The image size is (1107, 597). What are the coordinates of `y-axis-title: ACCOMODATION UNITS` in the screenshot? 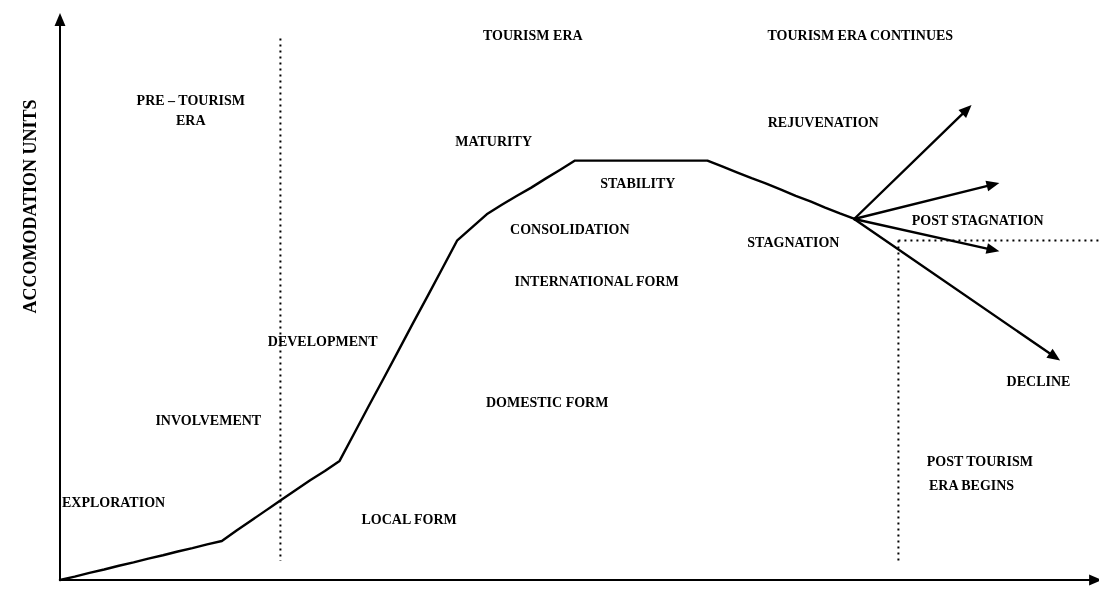 It's located at (30, 206).